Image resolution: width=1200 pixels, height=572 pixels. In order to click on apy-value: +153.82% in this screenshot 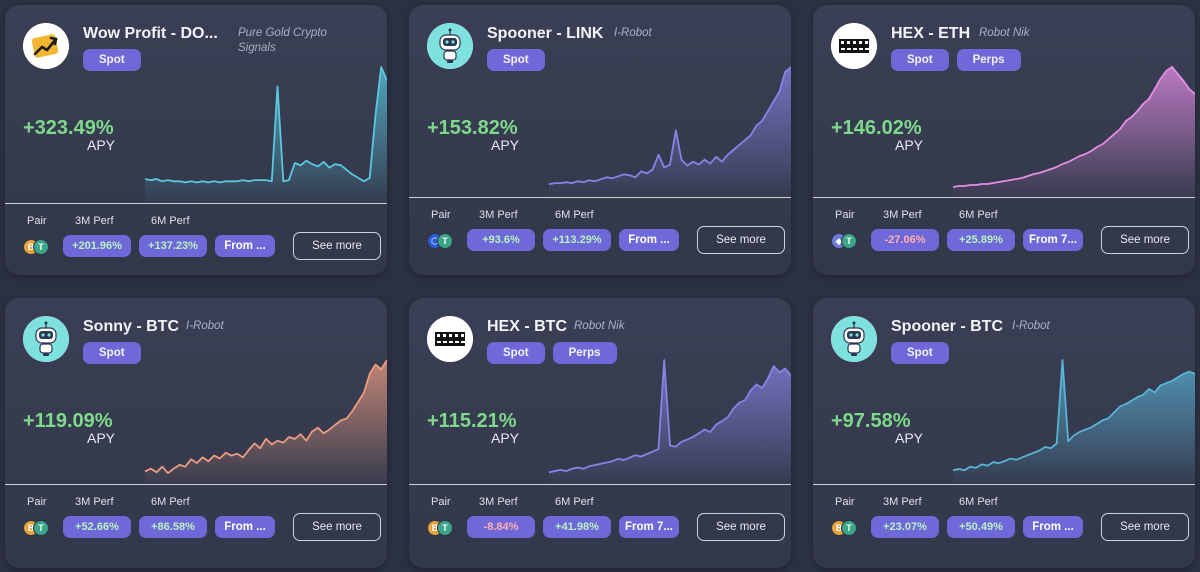, I will do `click(472, 128)`.